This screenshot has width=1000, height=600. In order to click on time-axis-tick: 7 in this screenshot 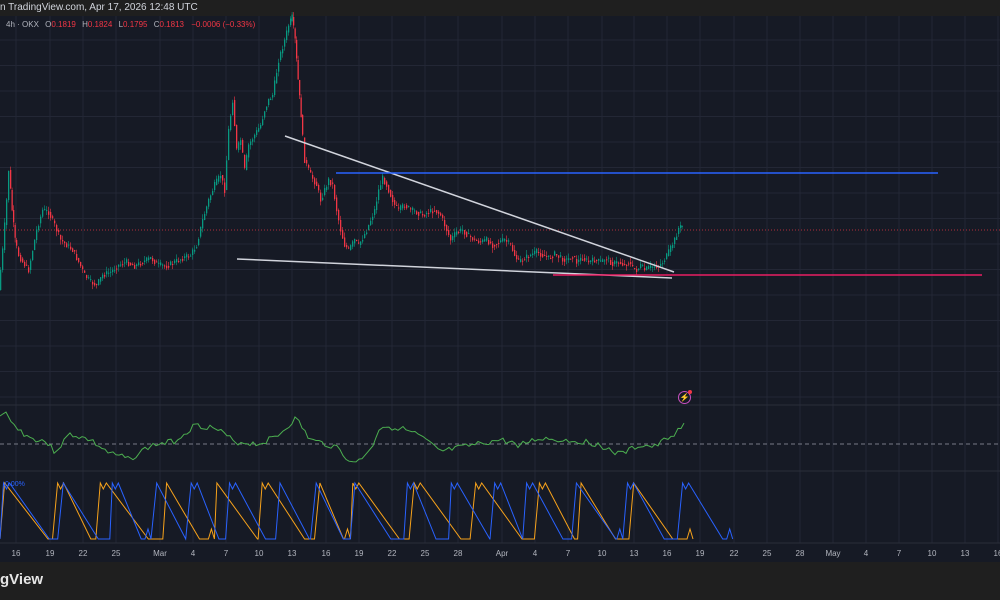, I will do `click(568, 553)`.